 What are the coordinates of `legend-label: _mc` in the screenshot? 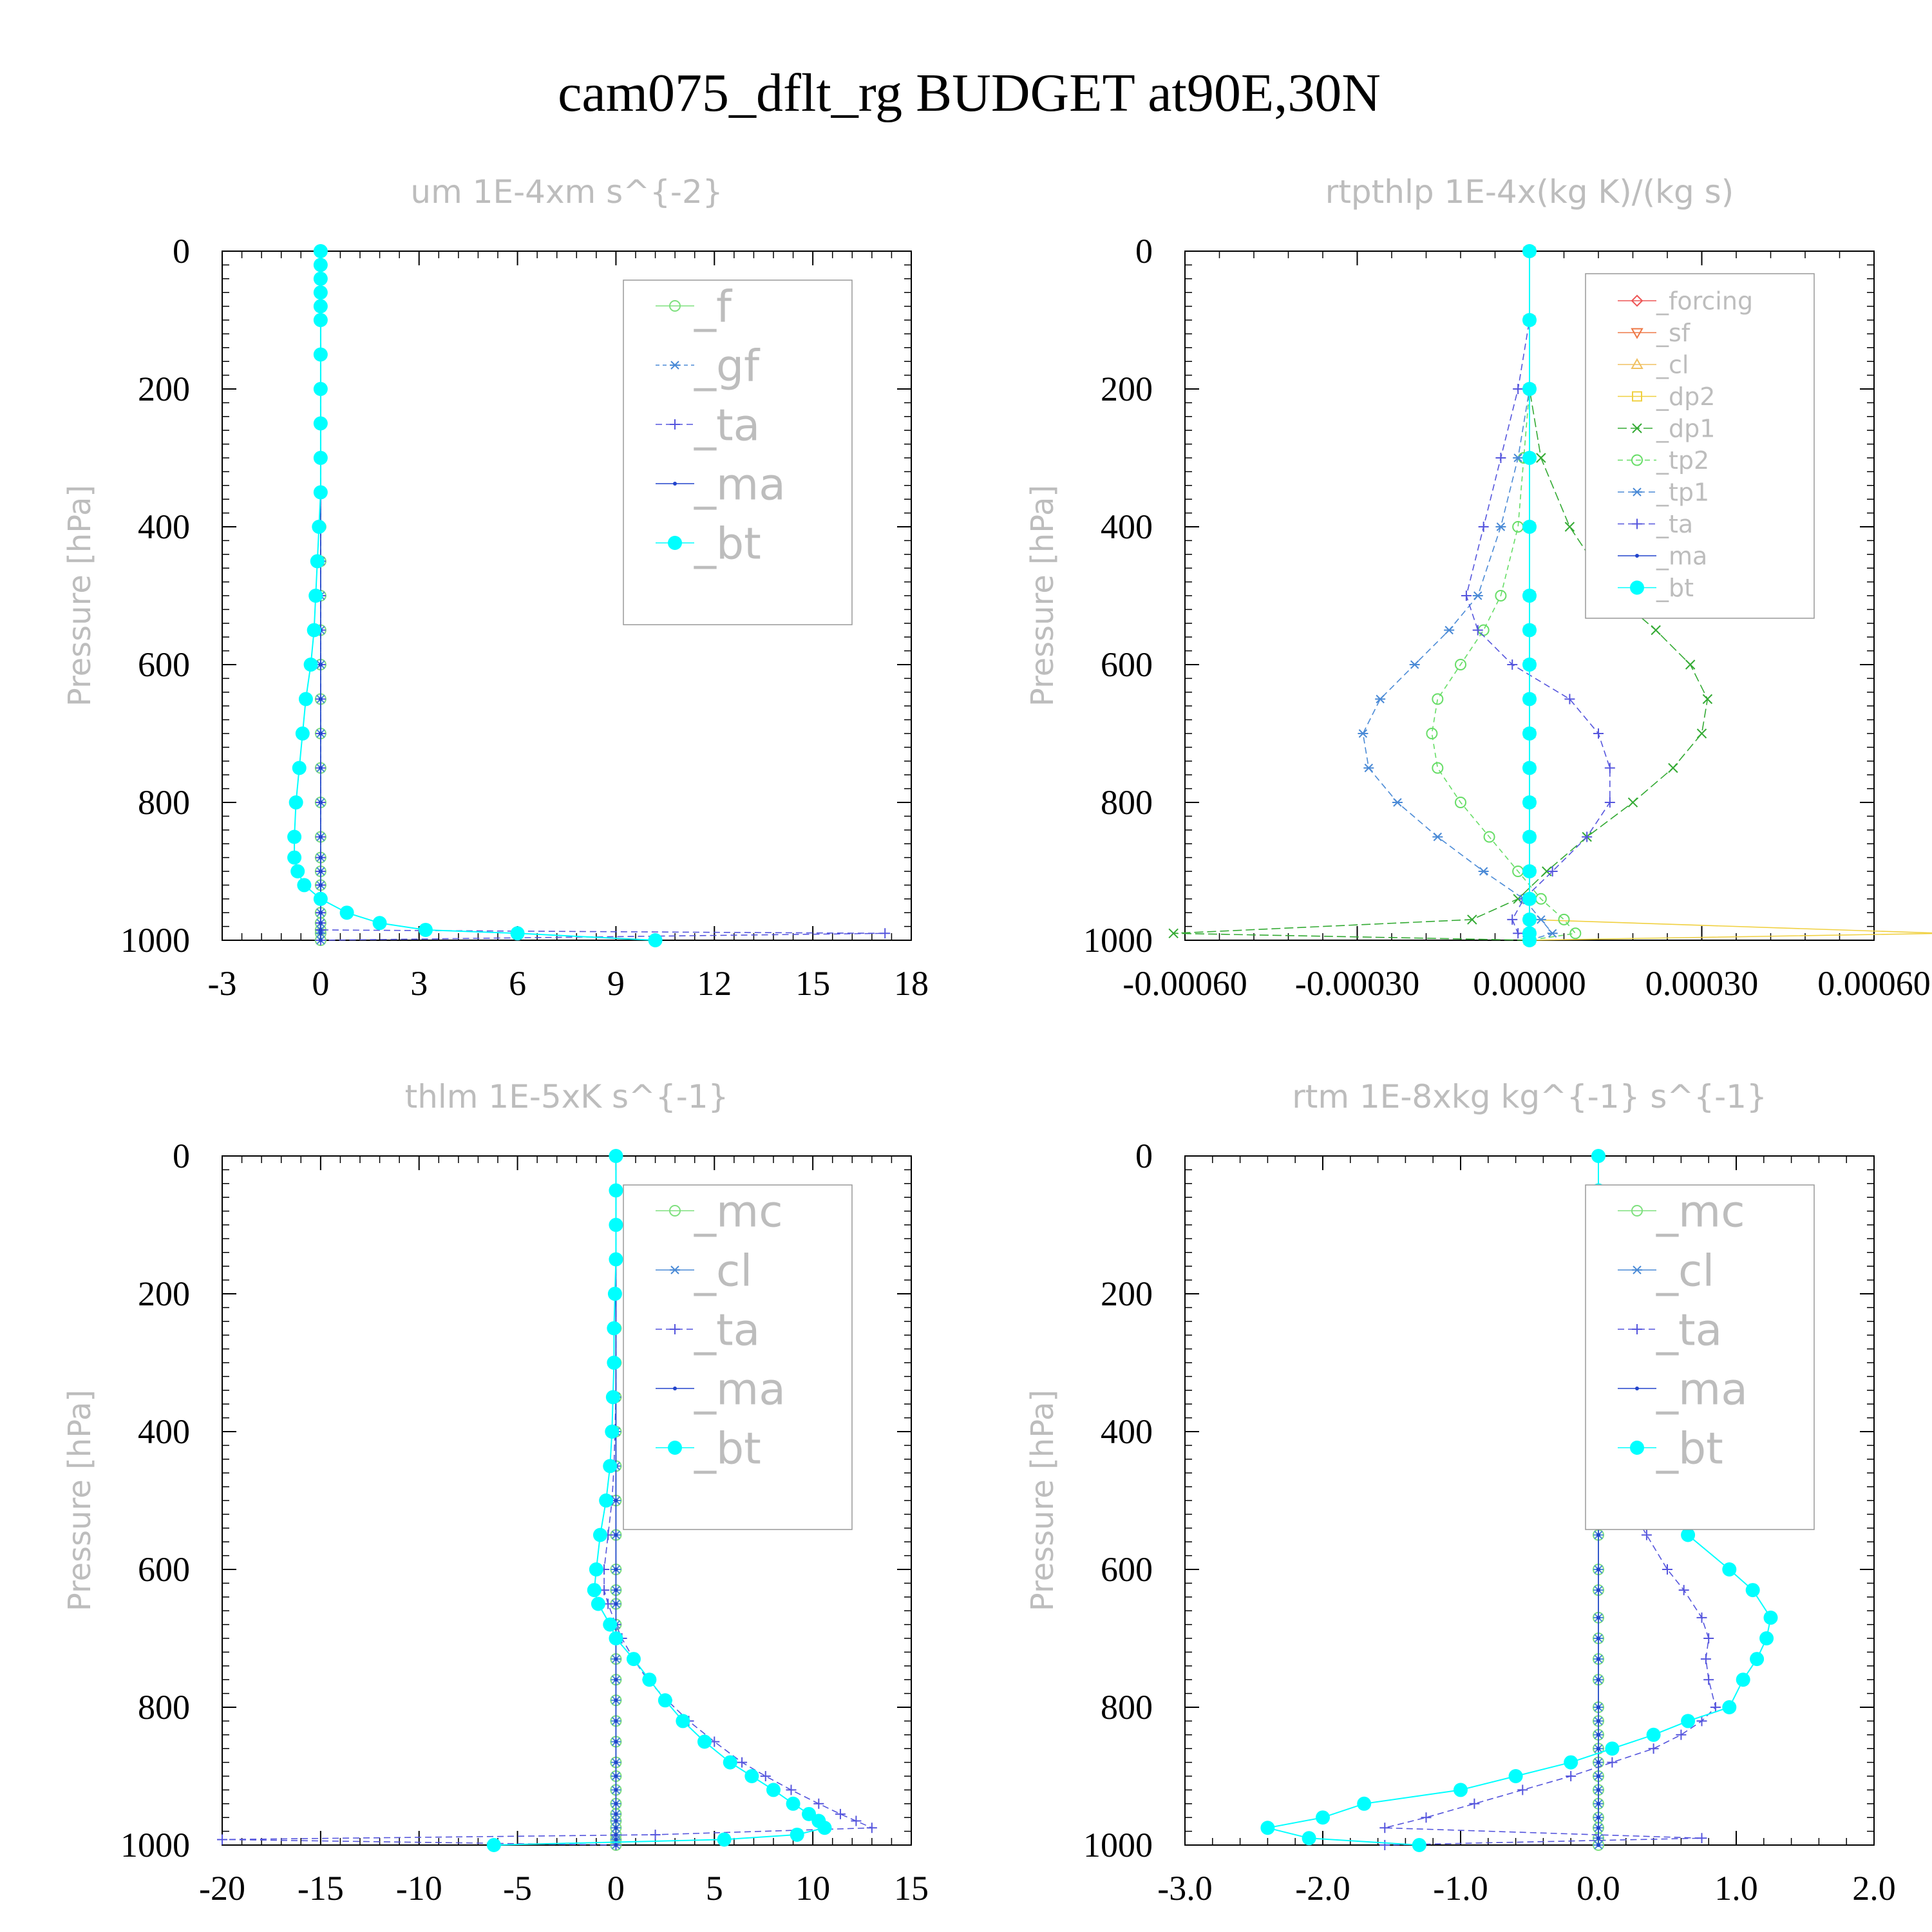 It's located at (1700, 1211).